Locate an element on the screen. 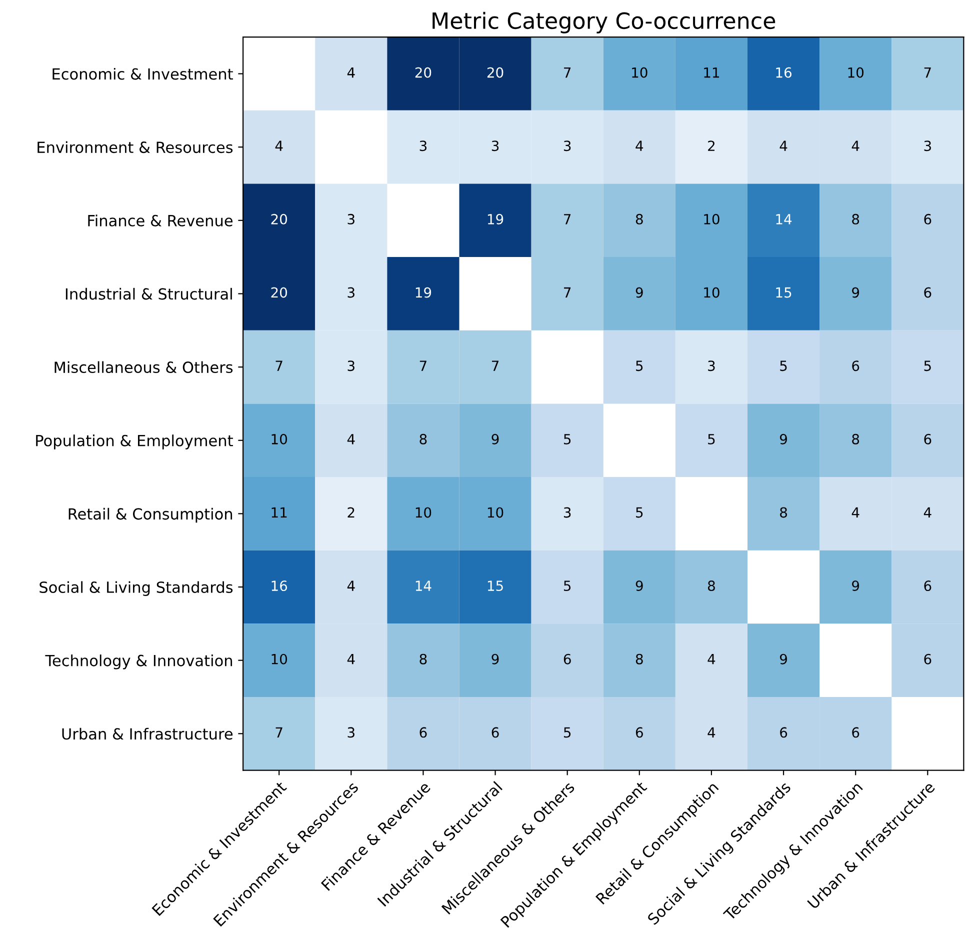 This screenshot has width=966, height=951. y-tick-label: Economic & Investment is located at coordinates (142, 74).